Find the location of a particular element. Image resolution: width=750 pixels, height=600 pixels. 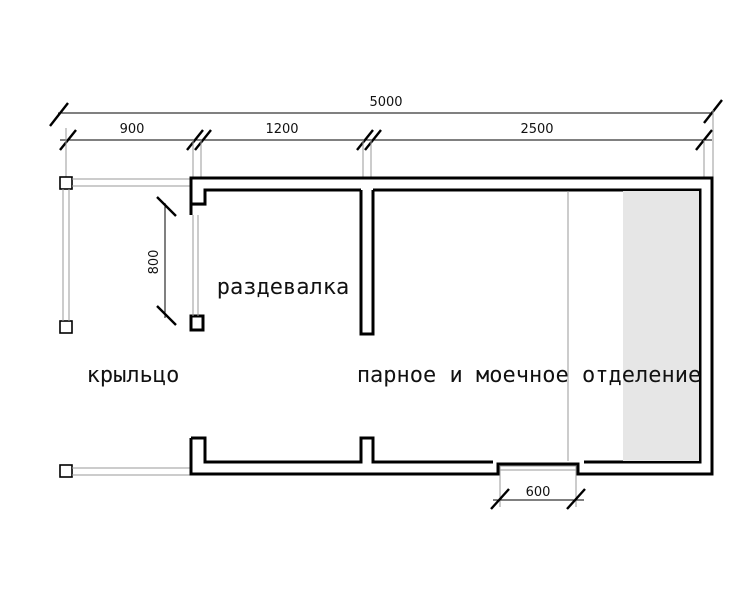

dim-label-steam: 2500 is located at coordinates (536, 129).